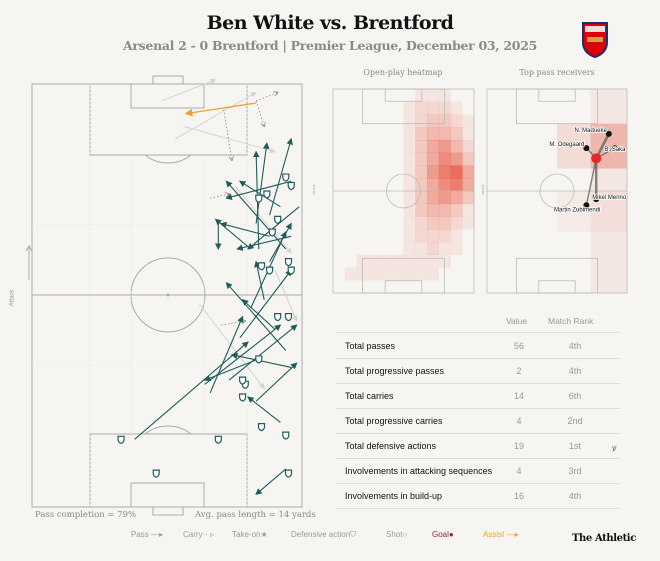 This screenshot has height=561, width=660. I want to click on player-node, so click(596, 158).